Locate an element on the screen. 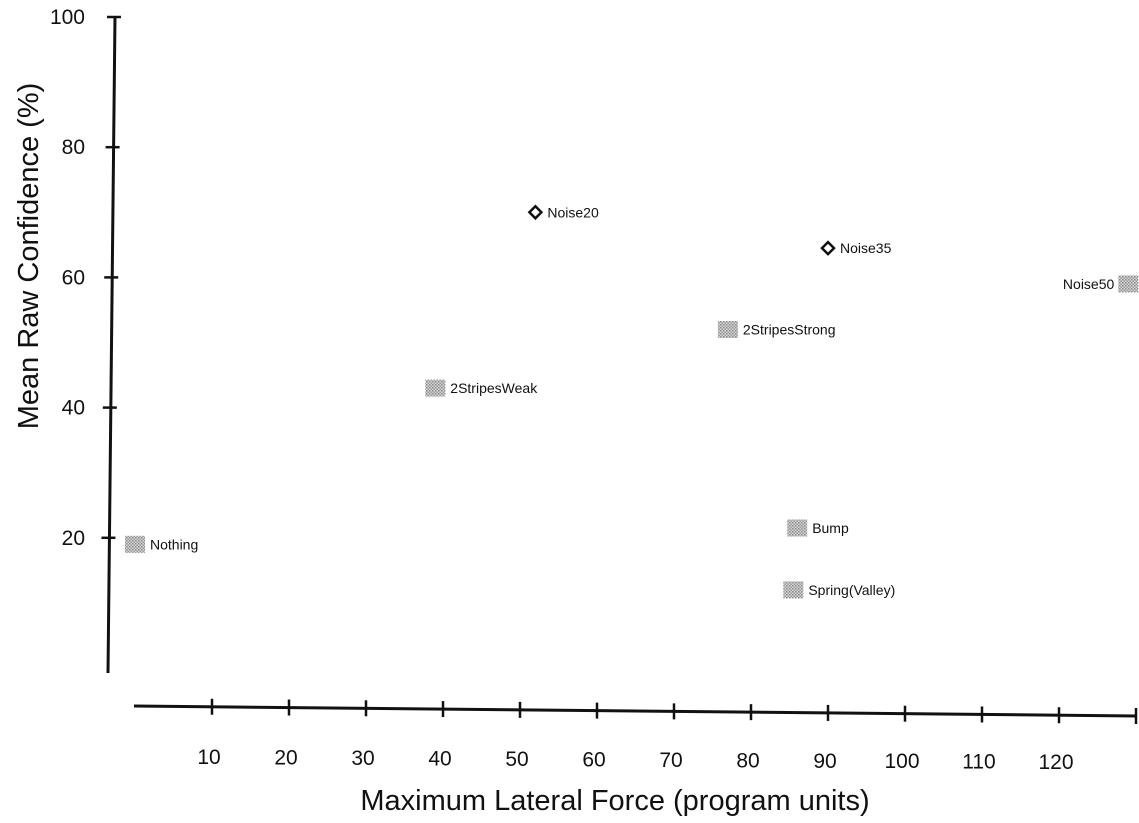 The image size is (1139, 823). point-label: 2StripesWeak is located at coordinates (494, 388).